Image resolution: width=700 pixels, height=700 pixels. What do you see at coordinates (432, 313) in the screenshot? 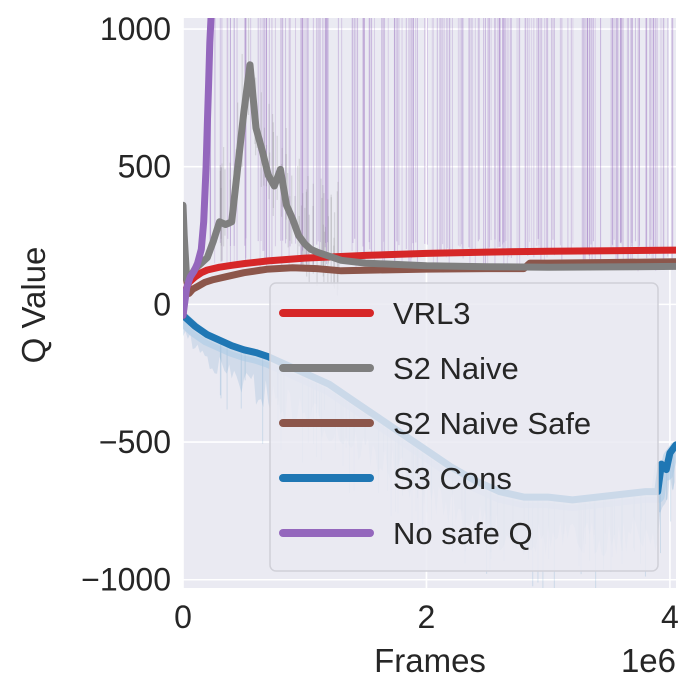
I see `legend-label: VRL3` at bounding box center [432, 313].